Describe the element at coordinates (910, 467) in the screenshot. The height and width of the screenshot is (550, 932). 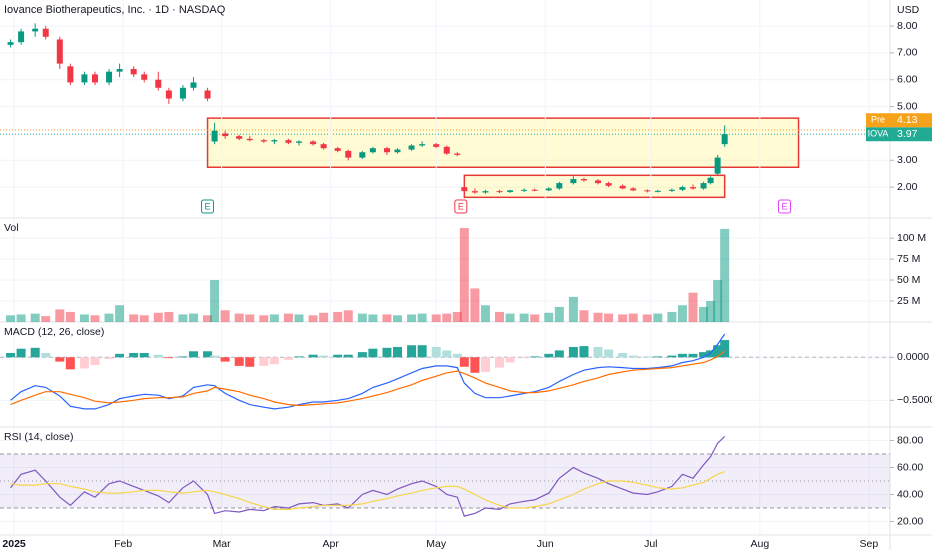
I see `y-tick-label: 60.00` at that location.